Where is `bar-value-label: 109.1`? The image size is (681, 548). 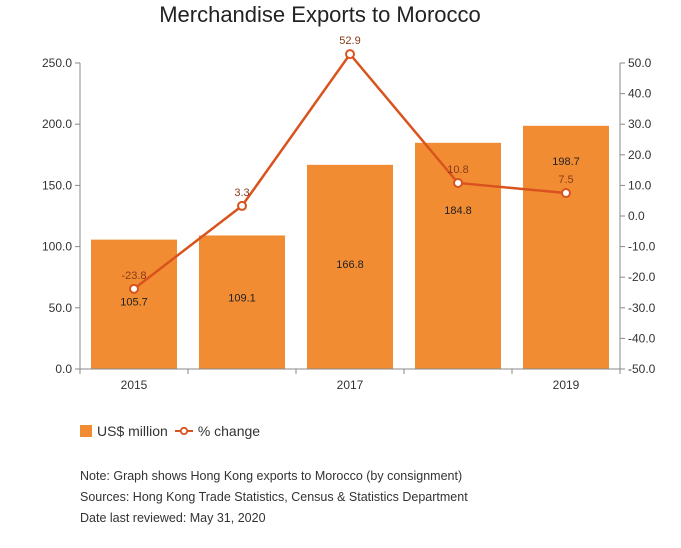 bar-value-label: 109.1 is located at coordinates (242, 298).